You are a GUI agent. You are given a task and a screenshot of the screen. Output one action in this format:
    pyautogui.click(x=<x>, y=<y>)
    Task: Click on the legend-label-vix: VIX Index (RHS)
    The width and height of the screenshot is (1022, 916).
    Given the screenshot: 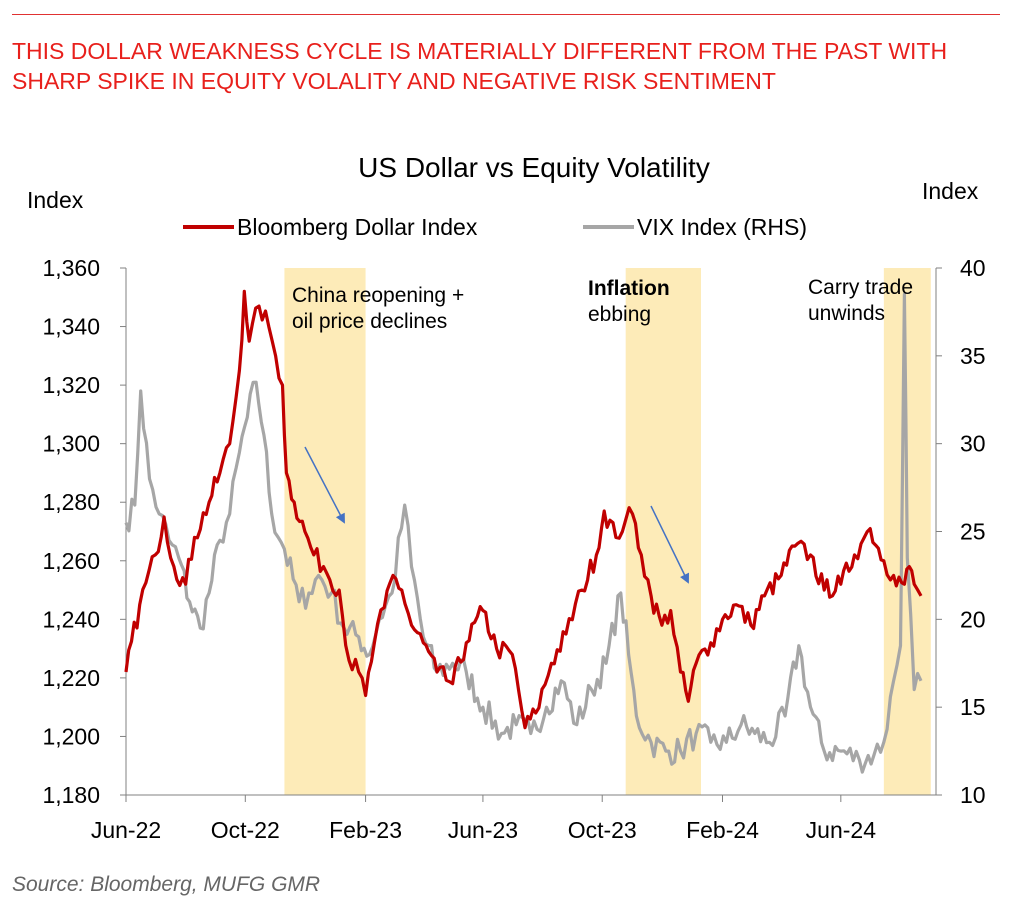 What is the action you would take?
    pyautogui.click(x=722, y=227)
    